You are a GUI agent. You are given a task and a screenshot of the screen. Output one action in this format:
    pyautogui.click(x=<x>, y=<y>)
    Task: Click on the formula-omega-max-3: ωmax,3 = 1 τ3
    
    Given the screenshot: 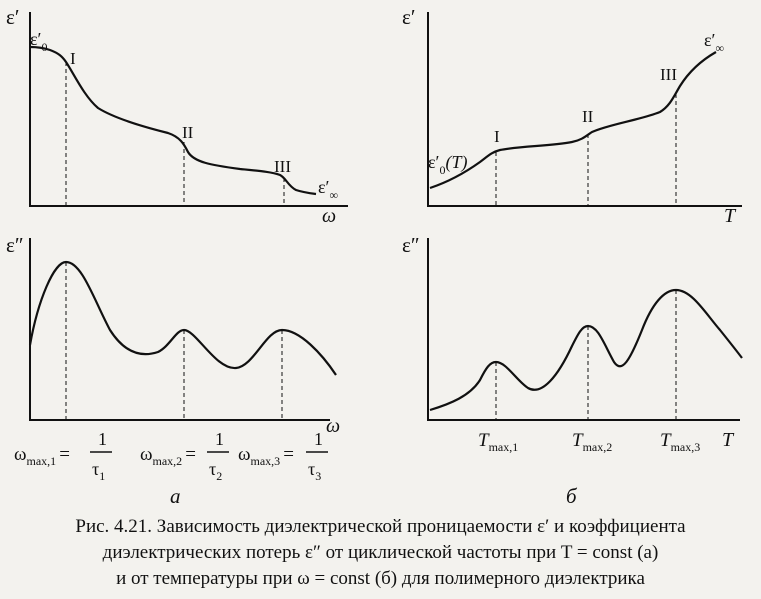 What is the action you would take?
    pyautogui.click(x=283, y=456)
    